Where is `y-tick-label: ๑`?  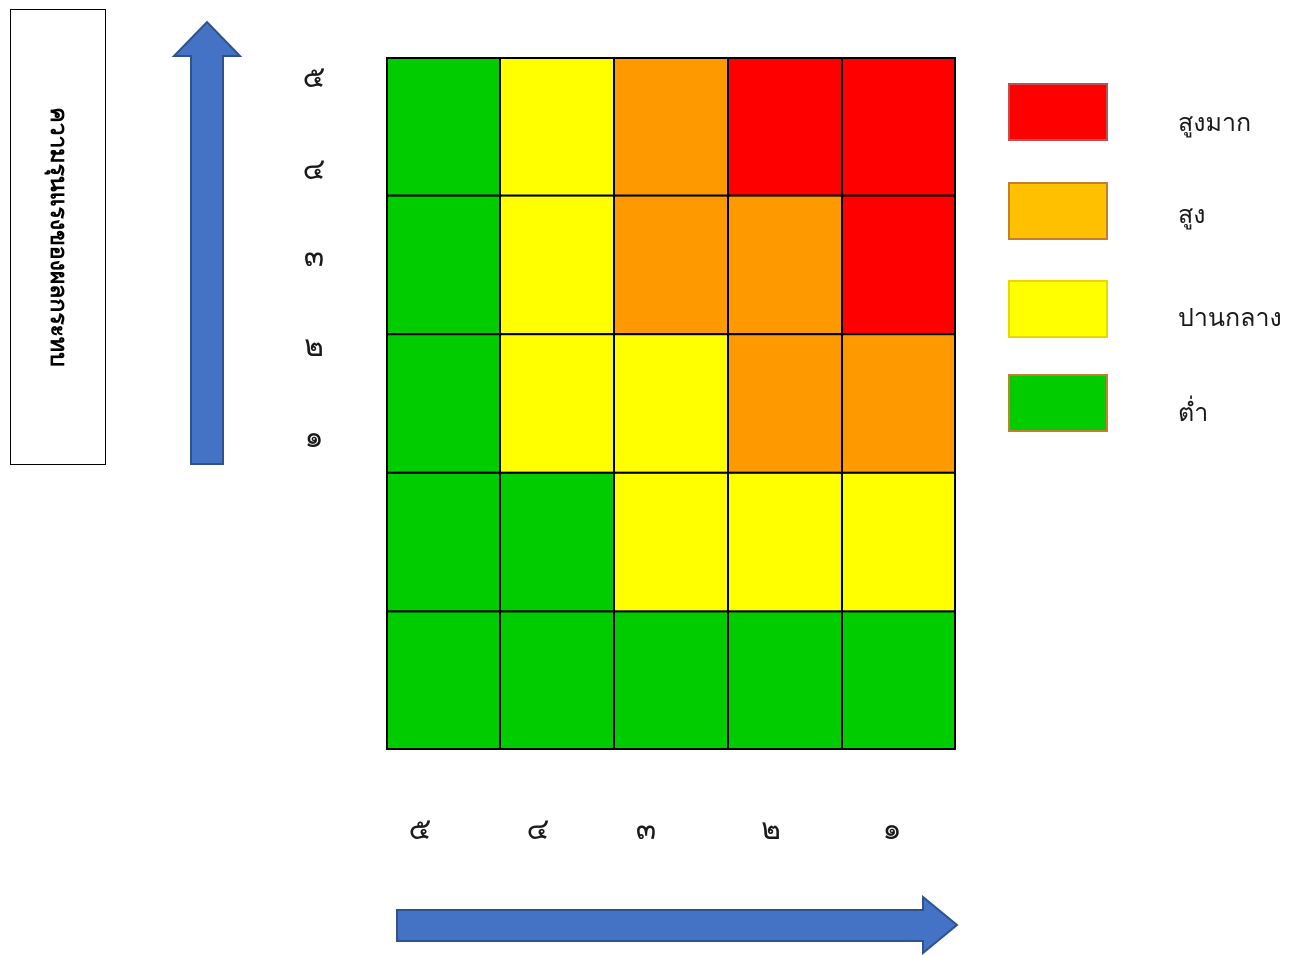
y-tick-label: ๑ is located at coordinates (314, 437).